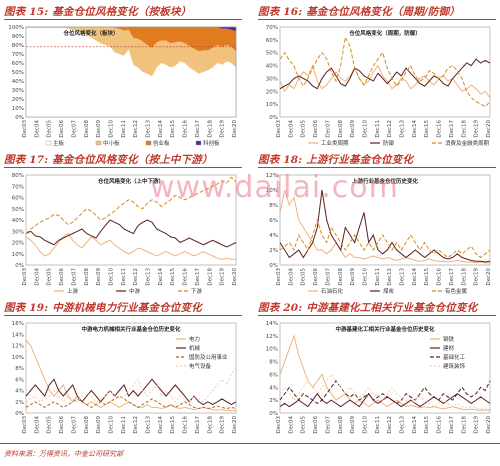 The height and width of the screenshot is (466, 500). Describe the element at coordinates (273, 375) in the screenshot. I see `y-tick-label: 6%` at that location.